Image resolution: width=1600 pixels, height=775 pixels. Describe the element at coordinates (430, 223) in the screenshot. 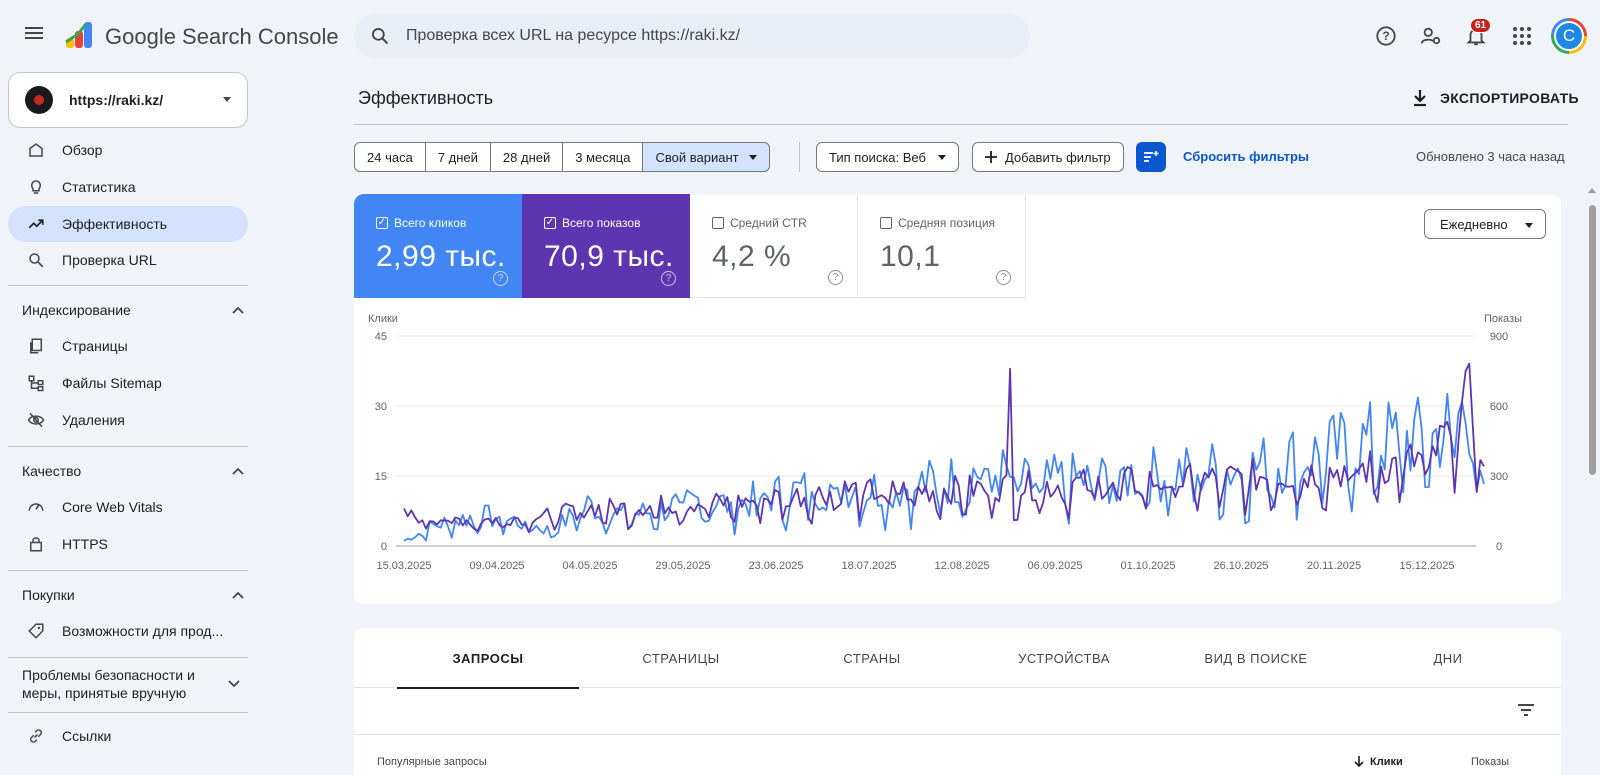

I see `metric-label: Всего кликов` at that location.